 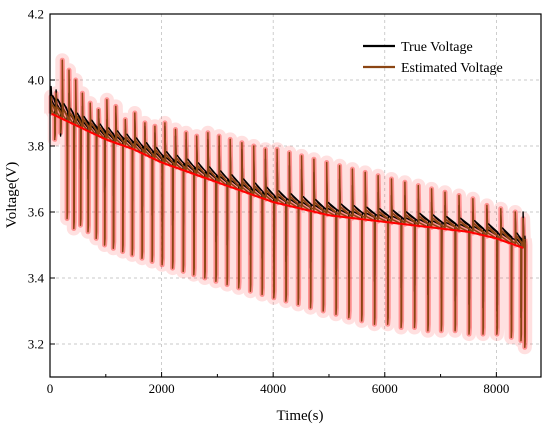 I want to click on y-tick-label: 3.8, so click(x=36, y=146).